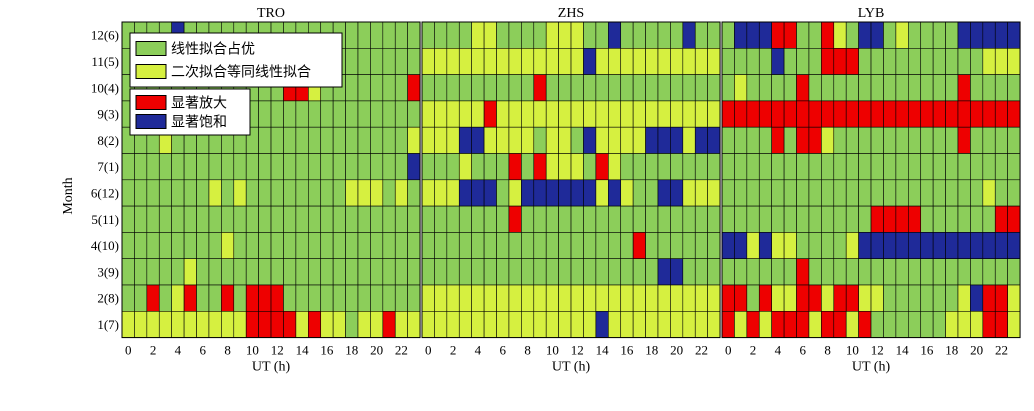  I want to click on x-tick-label: 2, so click(753, 350).